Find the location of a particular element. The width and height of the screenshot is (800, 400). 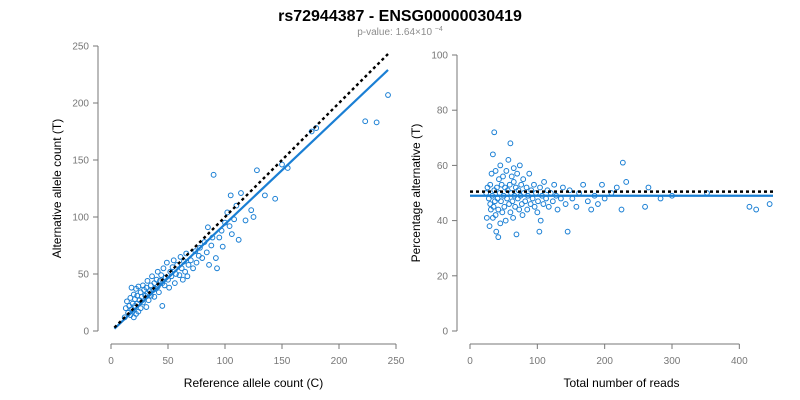

left-y-axis-title: Alternative allele count (T) is located at coordinates (57, 188).